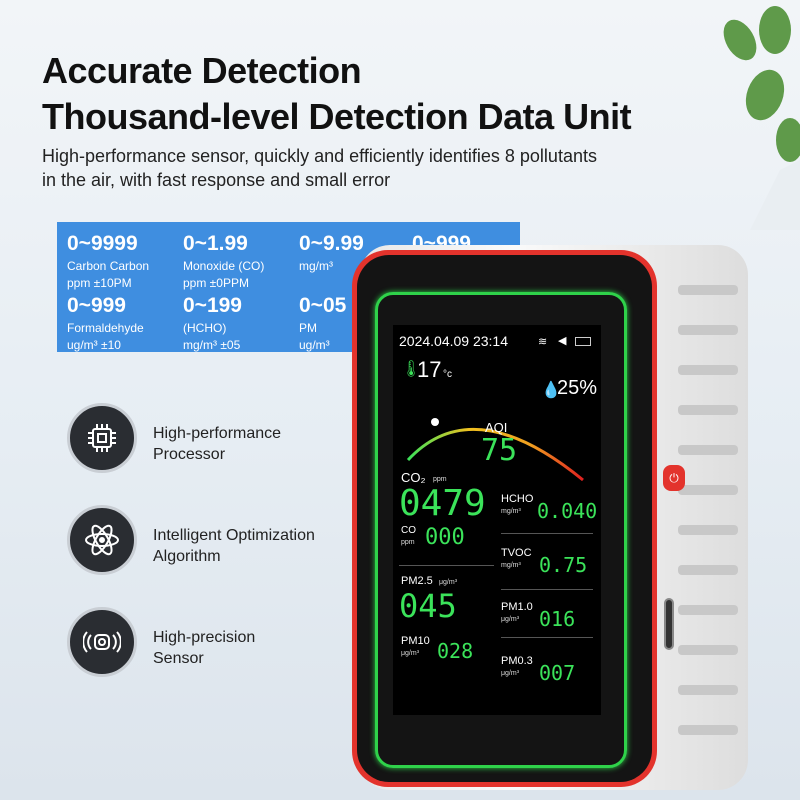  I want to click on temperature: 17, so click(429, 369).